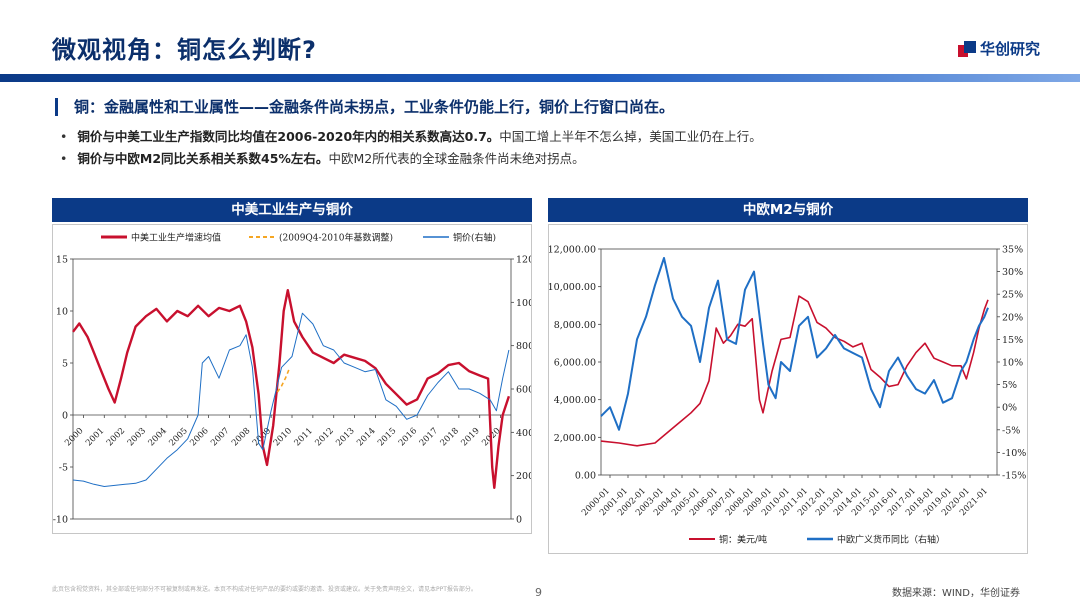  What do you see at coordinates (429, 437) in the screenshot?
I see `x-tick-label: 2017` at bounding box center [429, 437].